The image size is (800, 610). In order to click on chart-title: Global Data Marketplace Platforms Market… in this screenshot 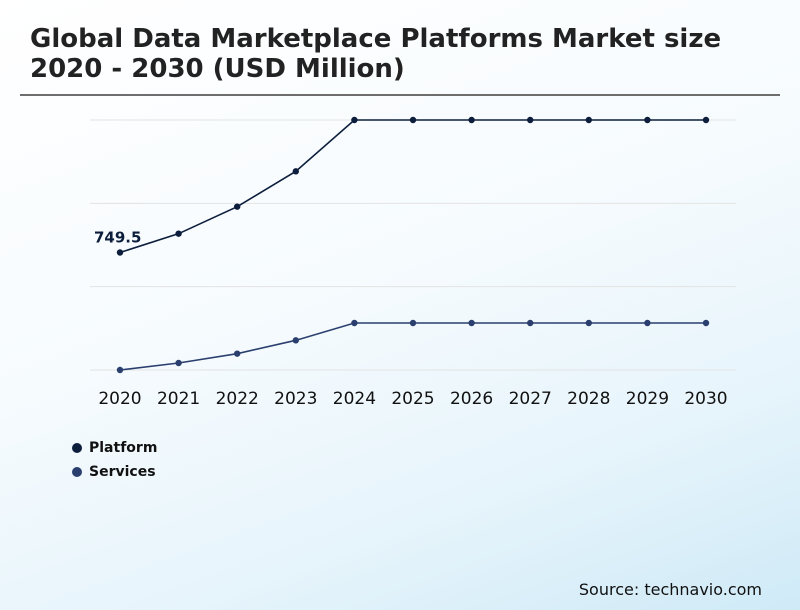, I will do `click(376, 54)`.